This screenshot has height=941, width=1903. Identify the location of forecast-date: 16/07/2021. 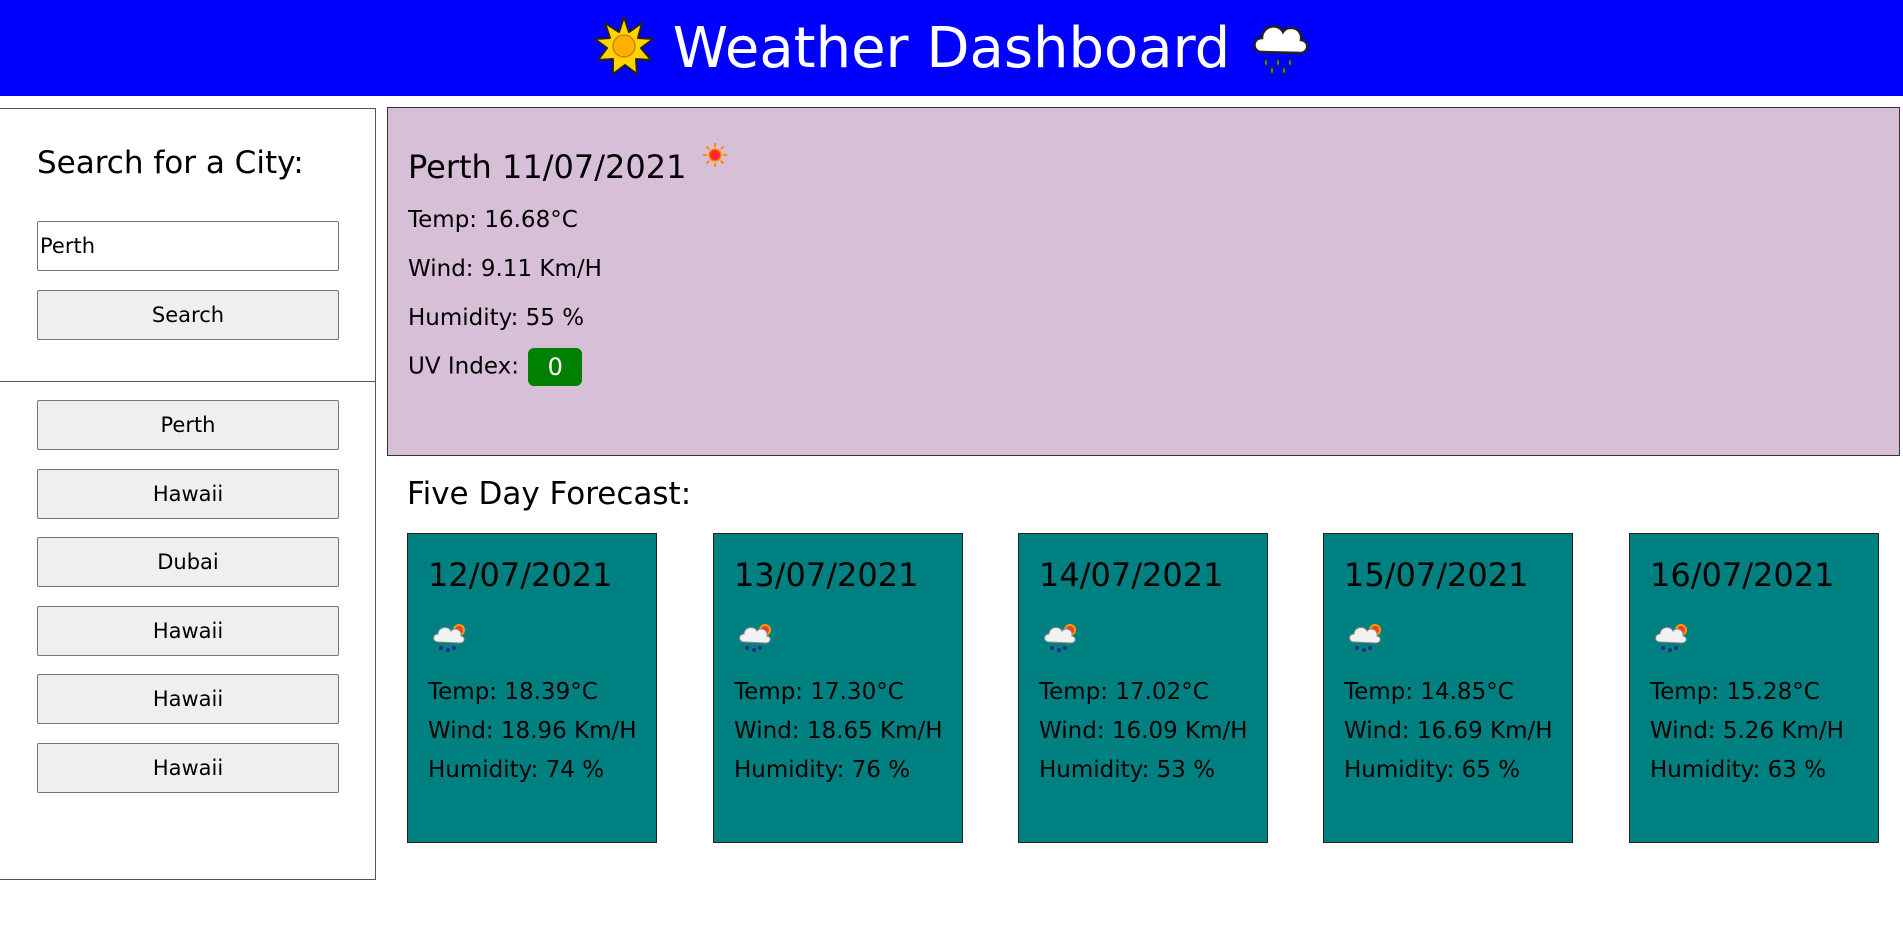
(1742, 575).